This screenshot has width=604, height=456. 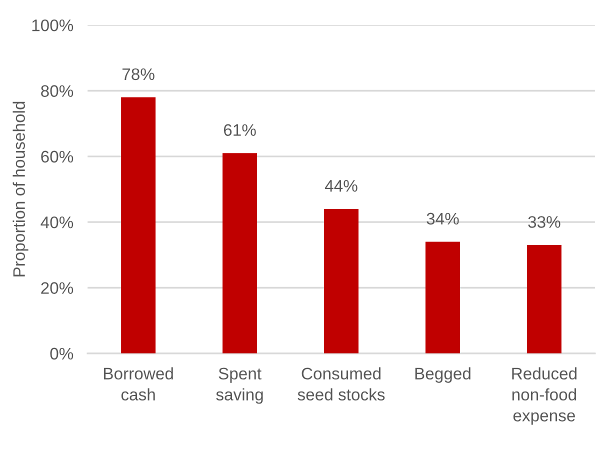 What do you see at coordinates (138, 384) in the screenshot?
I see `x-tick-label: Borrowed cash` at bounding box center [138, 384].